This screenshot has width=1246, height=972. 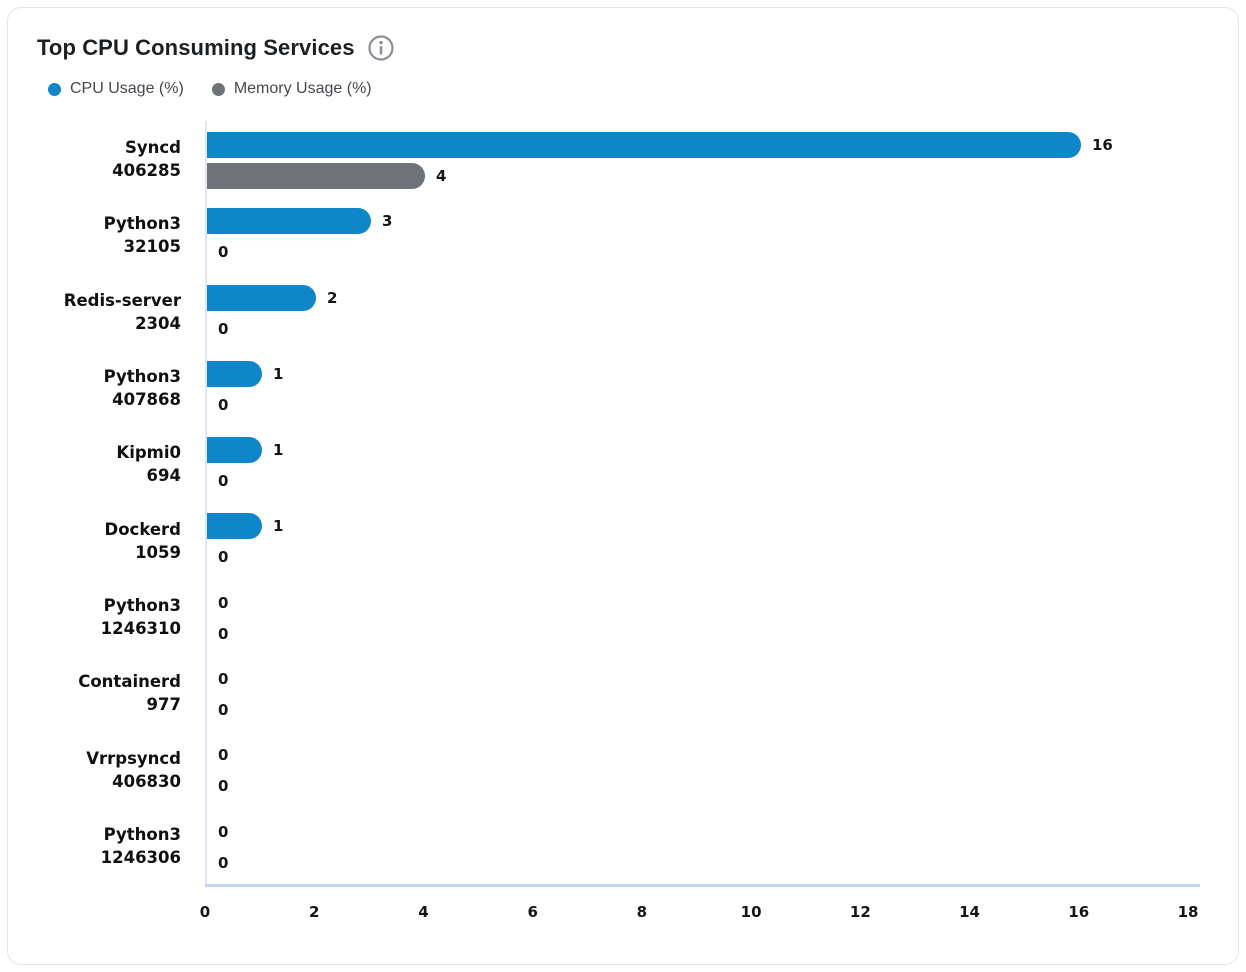 What do you see at coordinates (94, 312) in the screenshot?
I see `category-label: Redis-server 2304` at bounding box center [94, 312].